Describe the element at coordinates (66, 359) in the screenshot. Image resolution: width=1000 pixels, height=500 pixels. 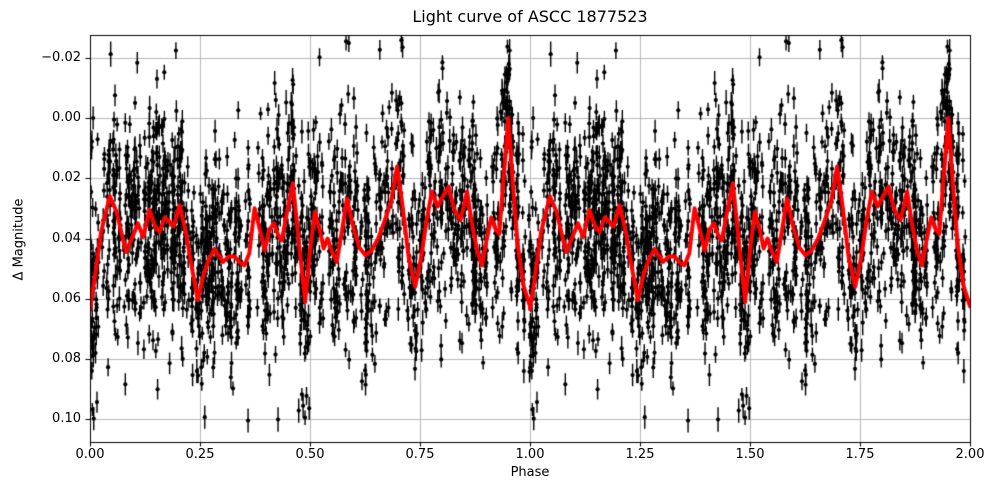
I see `y-tick-label: 0.08` at that location.